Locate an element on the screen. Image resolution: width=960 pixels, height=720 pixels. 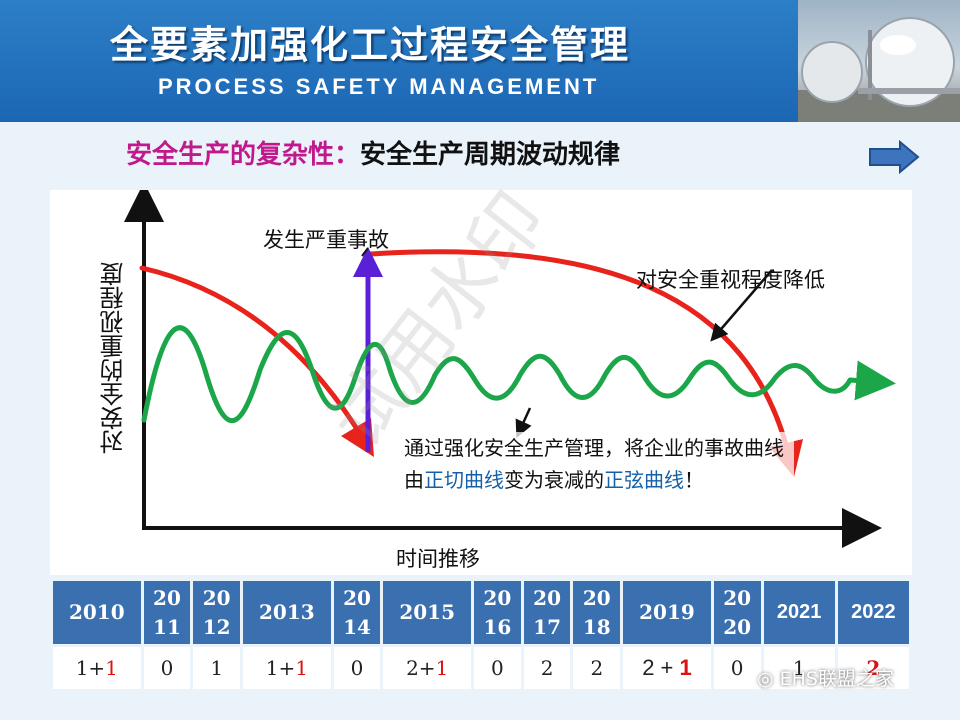
note-highlight-sine: 正弦曲线 is located at coordinates (644, 480).